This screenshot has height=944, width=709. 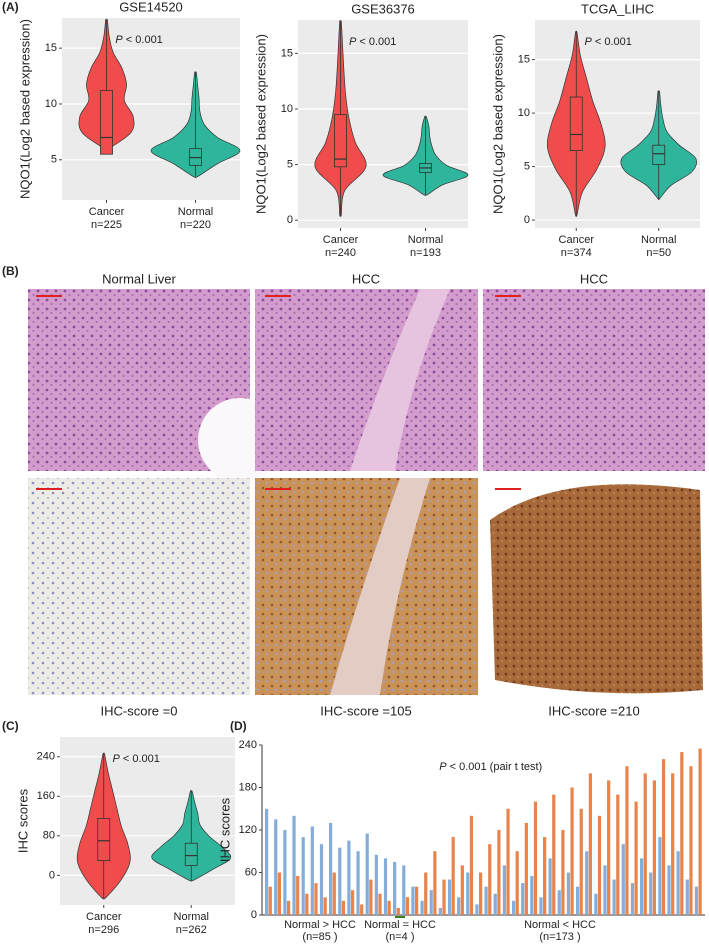 What do you see at coordinates (399, 937) in the screenshot?
I see `group-n: (n=4 )` at bounding box center [399, 937].